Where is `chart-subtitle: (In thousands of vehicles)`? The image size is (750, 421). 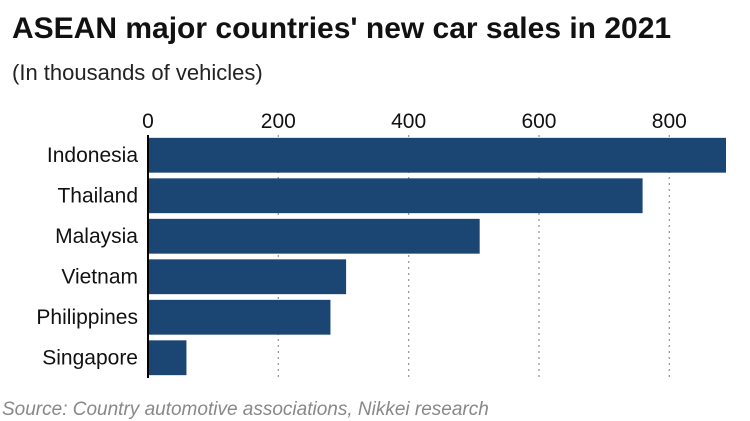
chart-subtitle: (In thousands of vehicles) is located at coordinates (137, 72).